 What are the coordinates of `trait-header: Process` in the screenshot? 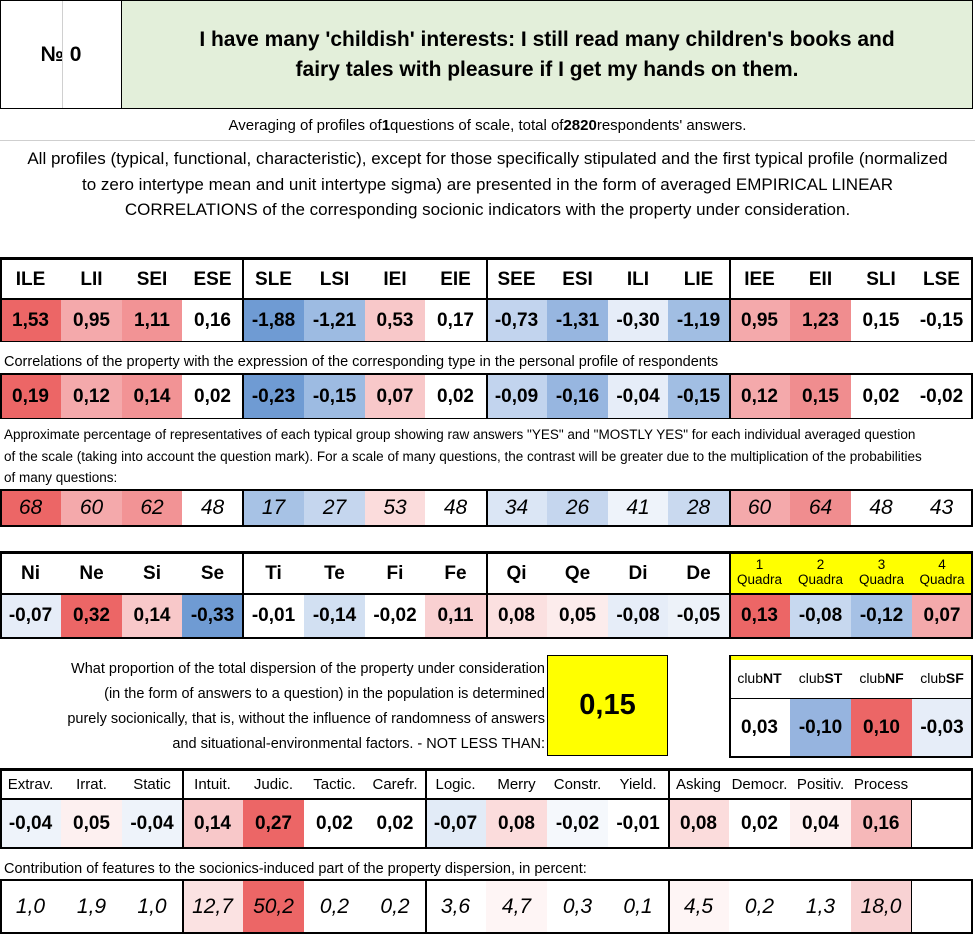 It's located at (881, 784).